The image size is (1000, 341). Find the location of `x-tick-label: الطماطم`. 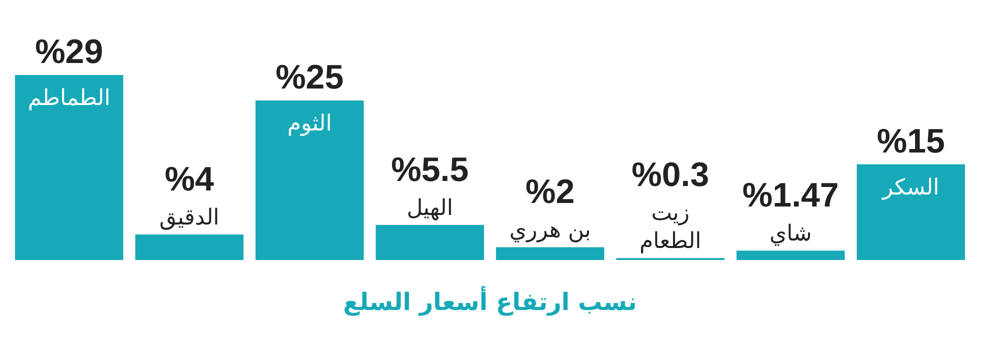

x-tick-label: الطماطم is located at coordinates (69, 98).